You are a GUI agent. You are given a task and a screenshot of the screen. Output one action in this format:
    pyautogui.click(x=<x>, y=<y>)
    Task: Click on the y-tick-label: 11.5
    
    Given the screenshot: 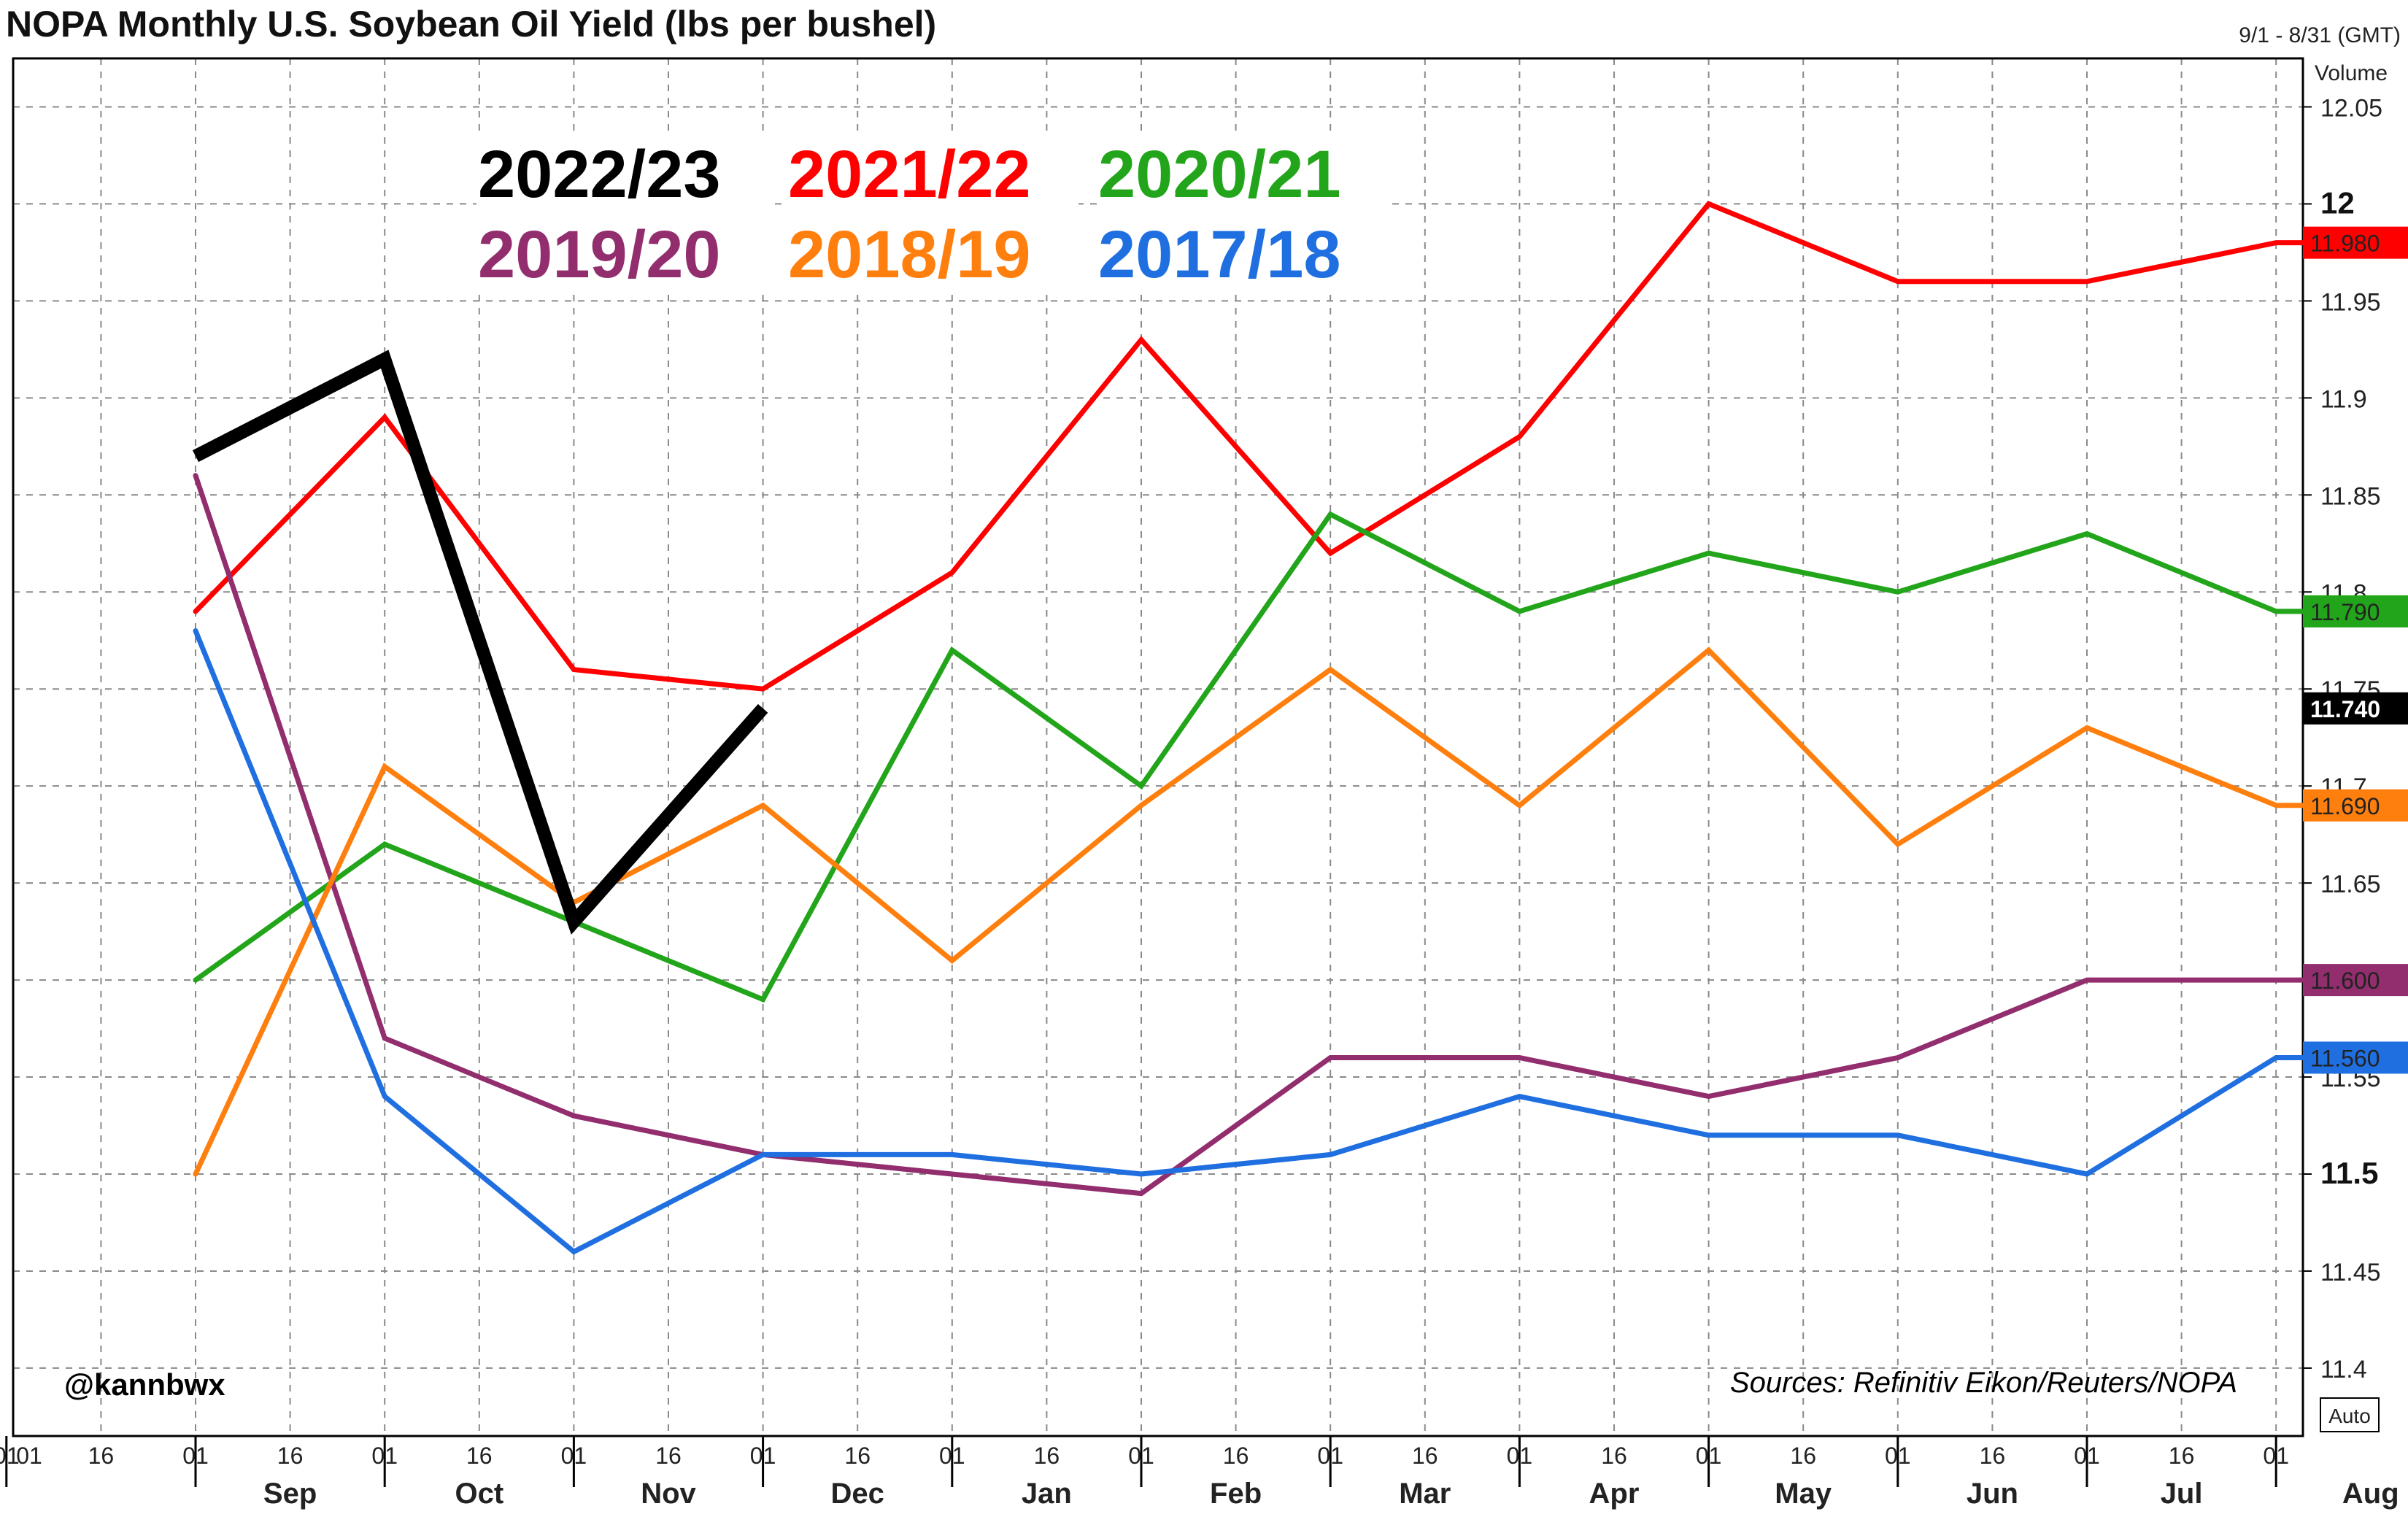 What is the action you would take?
    pyautogui.click(x=2349, y=1173)
    